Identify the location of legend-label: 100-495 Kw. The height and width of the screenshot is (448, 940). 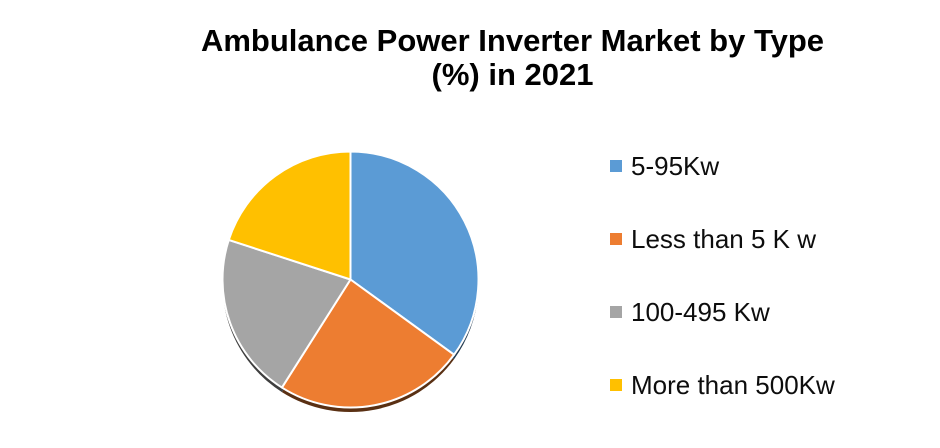
(700, 312).